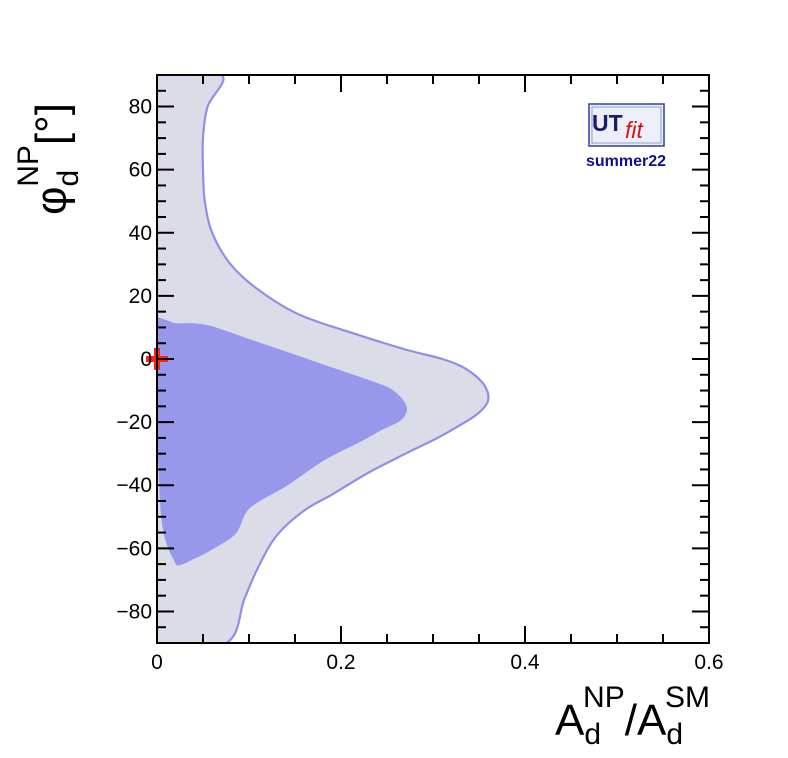  Describe the element at coordinates (635, 130) in the screenshot. I see `logo-fit: fit` at that location.